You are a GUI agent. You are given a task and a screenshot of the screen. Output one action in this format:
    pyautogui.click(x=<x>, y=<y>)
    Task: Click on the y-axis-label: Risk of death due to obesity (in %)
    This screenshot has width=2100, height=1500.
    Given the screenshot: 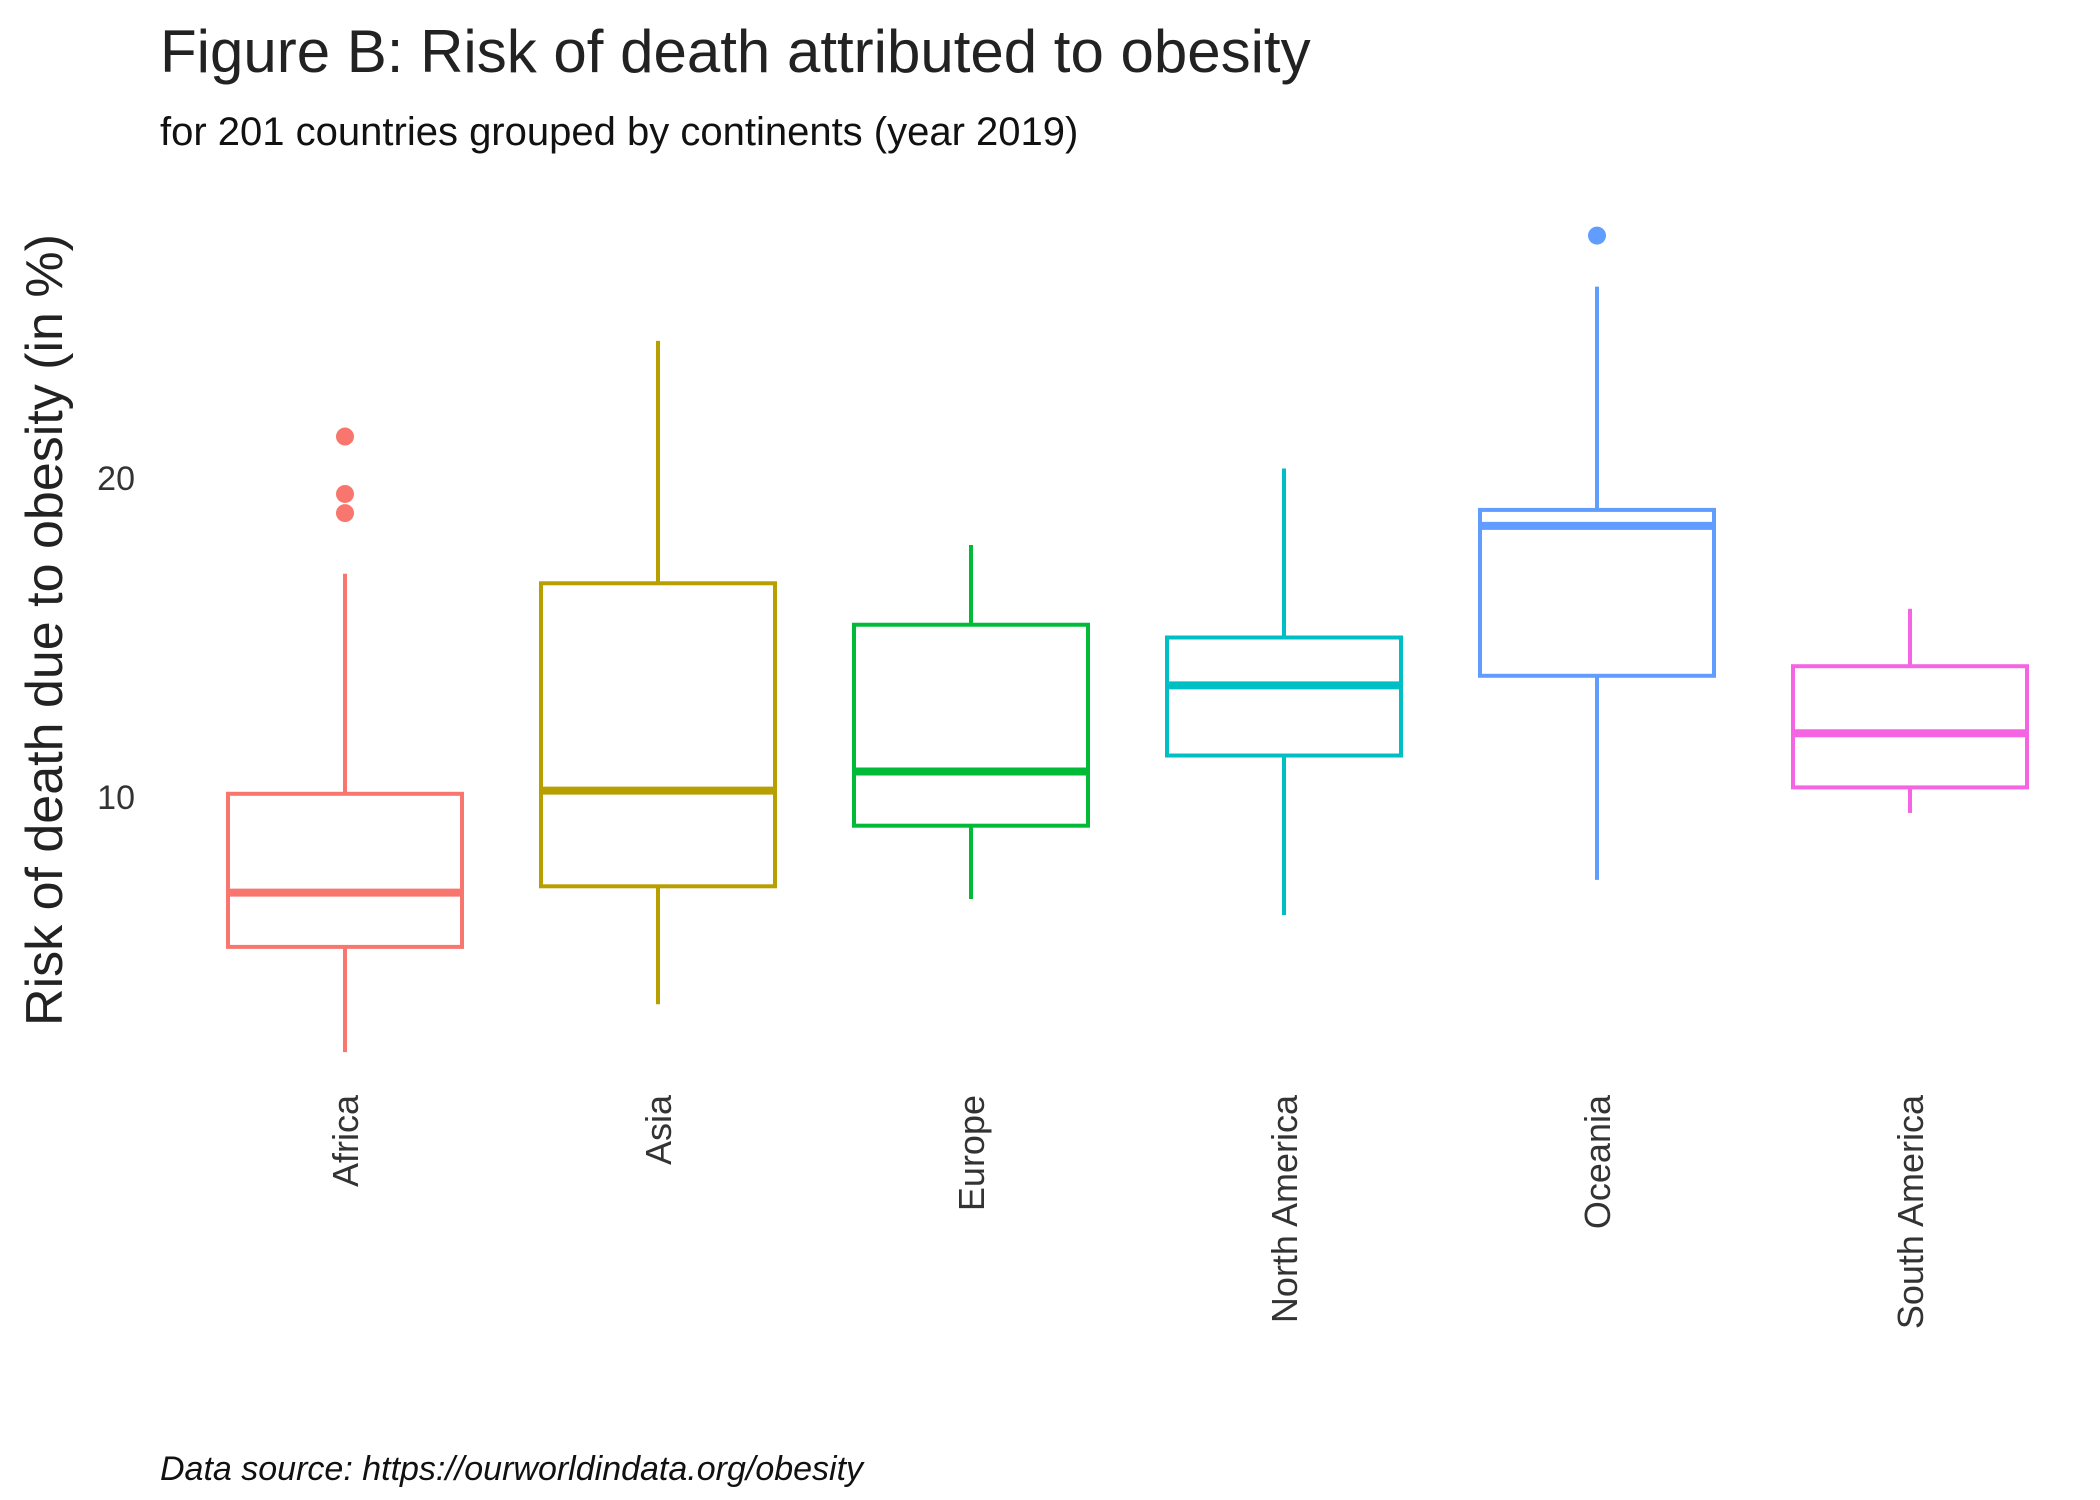 What is the action you would take?
    pyautogui.click(x=45, y=630)
    